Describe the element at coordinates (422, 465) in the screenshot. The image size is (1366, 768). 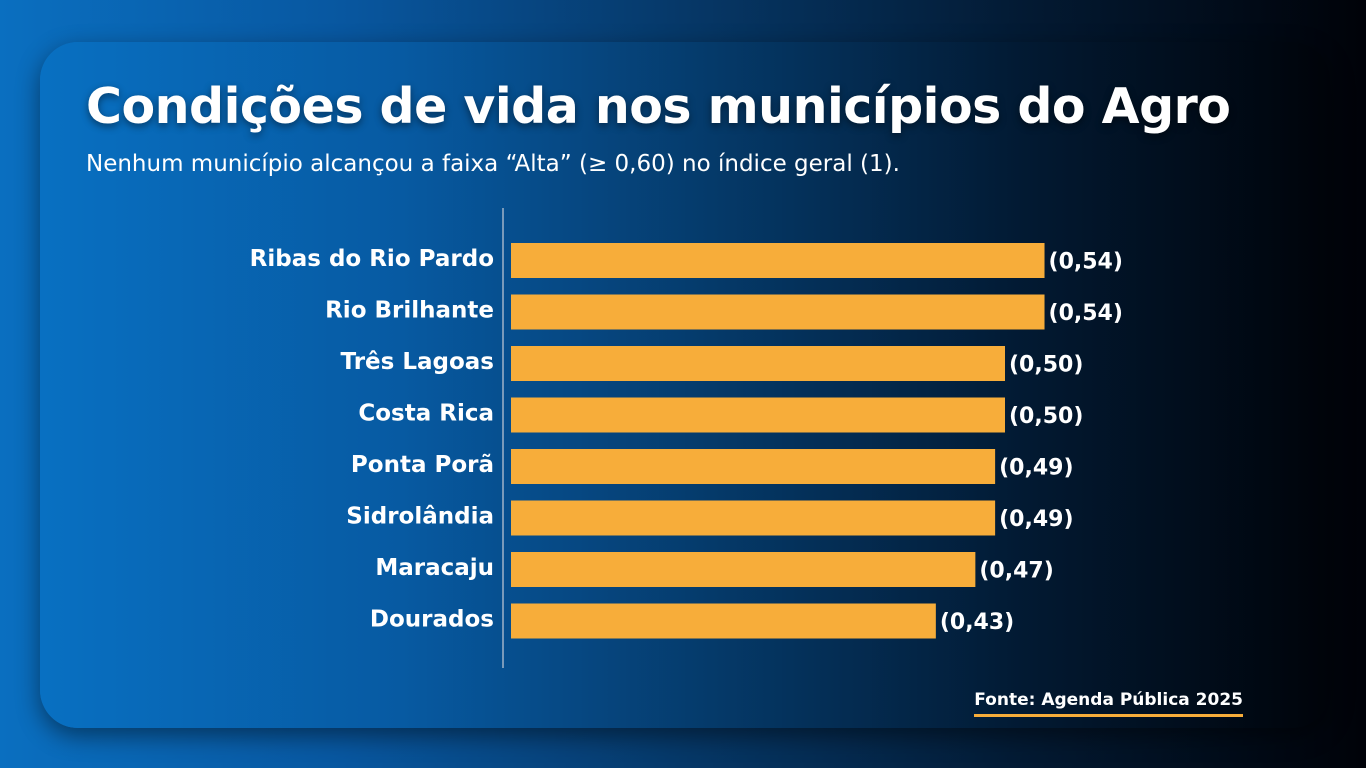
I see `category-label: Ponta Porã` at that location.